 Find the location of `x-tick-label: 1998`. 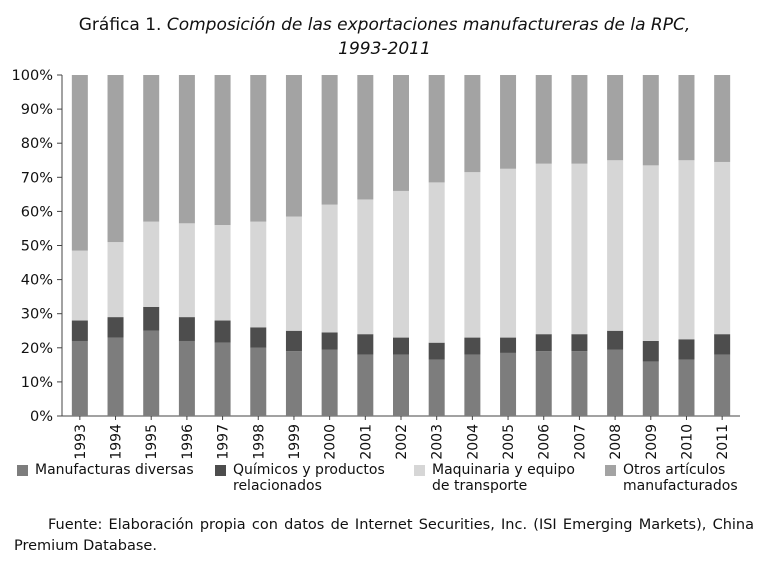

x-tick-label: 1998 is located at coordinates (259, 442).